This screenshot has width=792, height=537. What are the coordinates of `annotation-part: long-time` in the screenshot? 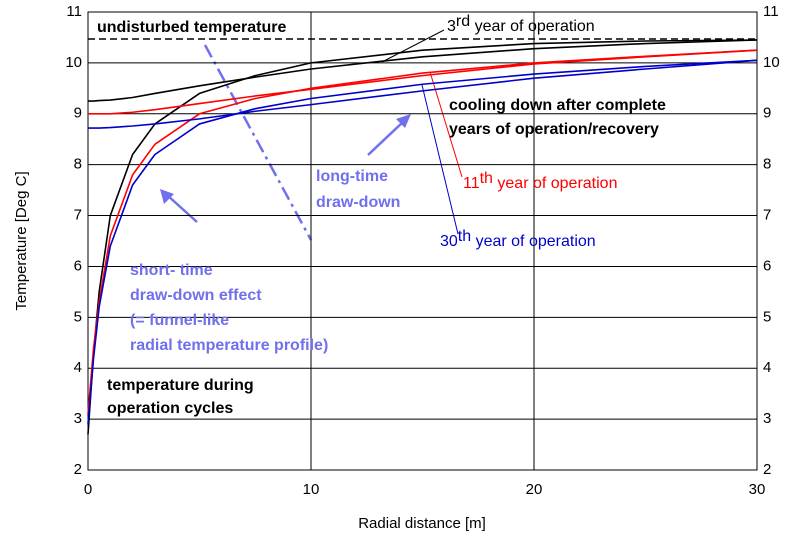 It's located at (352, 176).